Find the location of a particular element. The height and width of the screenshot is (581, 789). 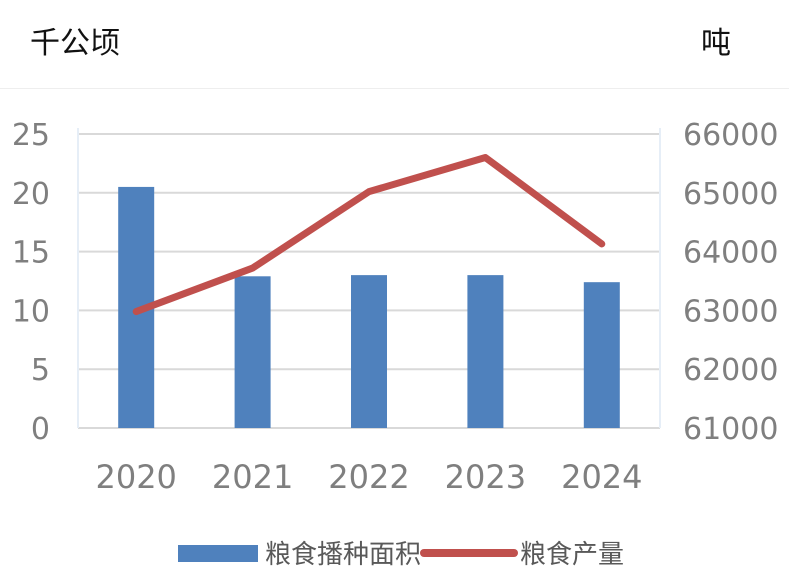

legend-label-line: 粮食产量 is located at coordinates (572, 555).